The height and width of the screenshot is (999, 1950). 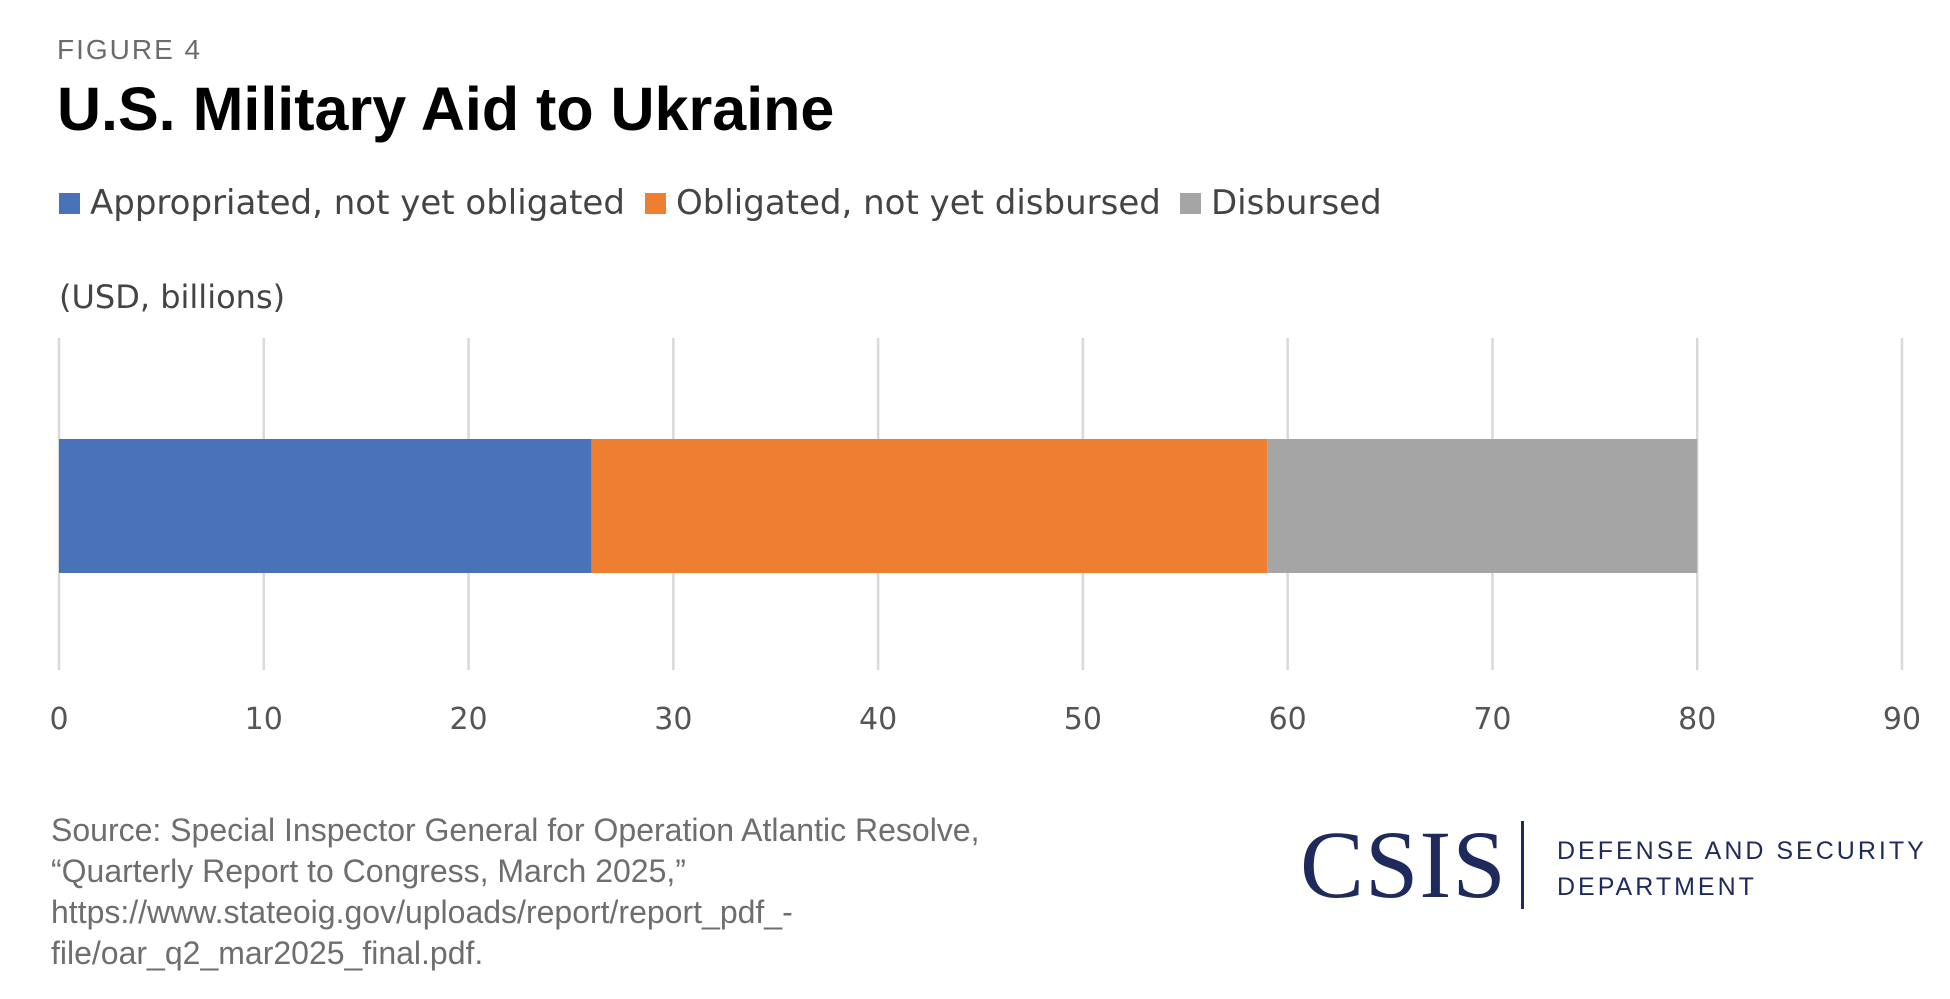 I want to click on bars, so click(x=878, y=506).